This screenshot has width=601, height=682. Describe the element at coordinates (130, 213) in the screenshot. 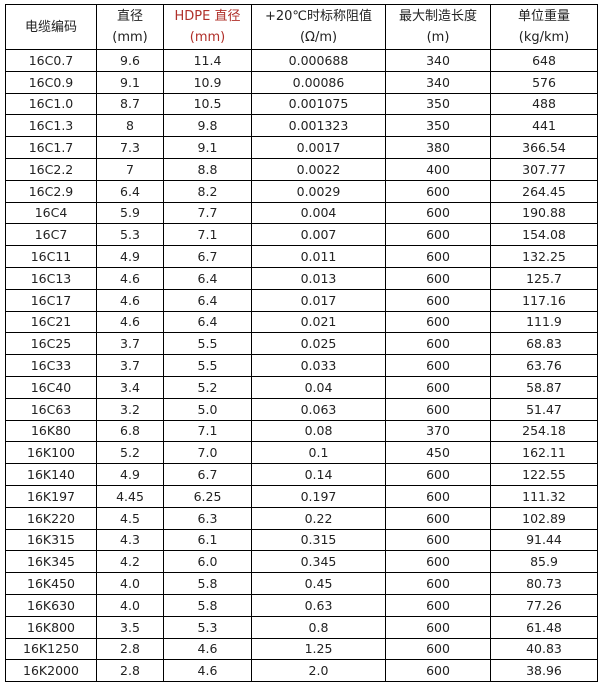

I see `cell-diameter: 5.9` at that location.